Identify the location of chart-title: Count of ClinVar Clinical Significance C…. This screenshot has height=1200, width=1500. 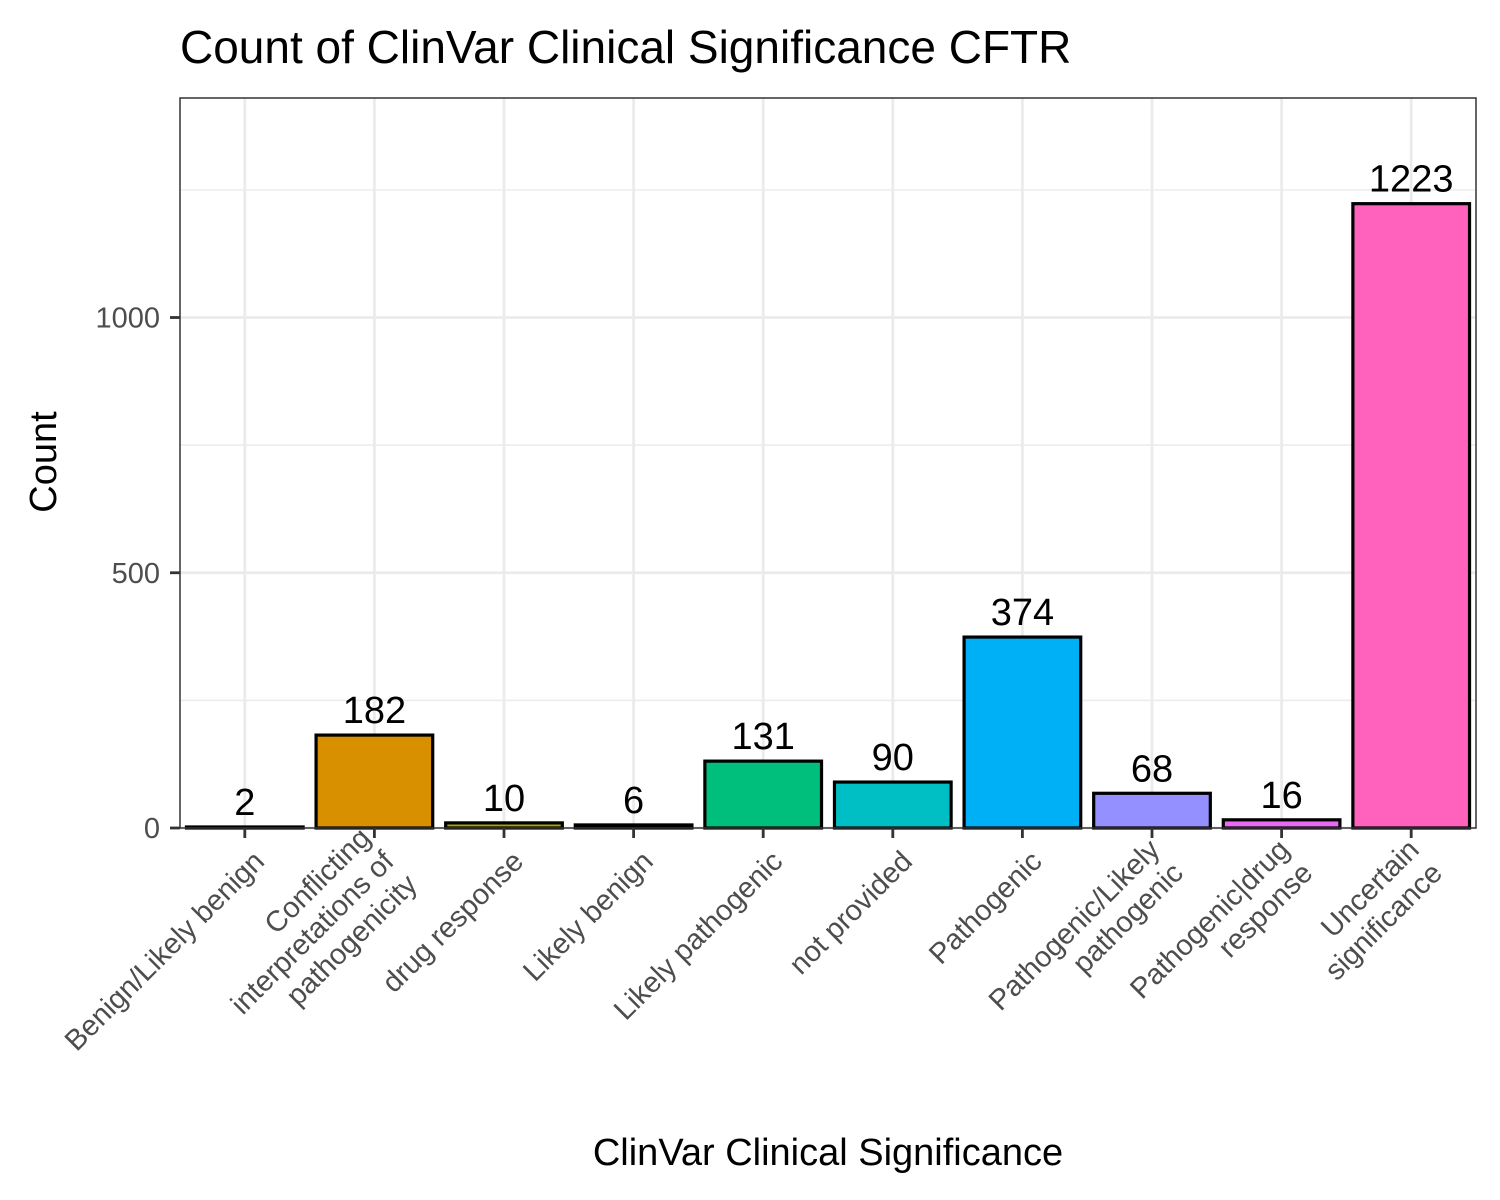
(625, 47).